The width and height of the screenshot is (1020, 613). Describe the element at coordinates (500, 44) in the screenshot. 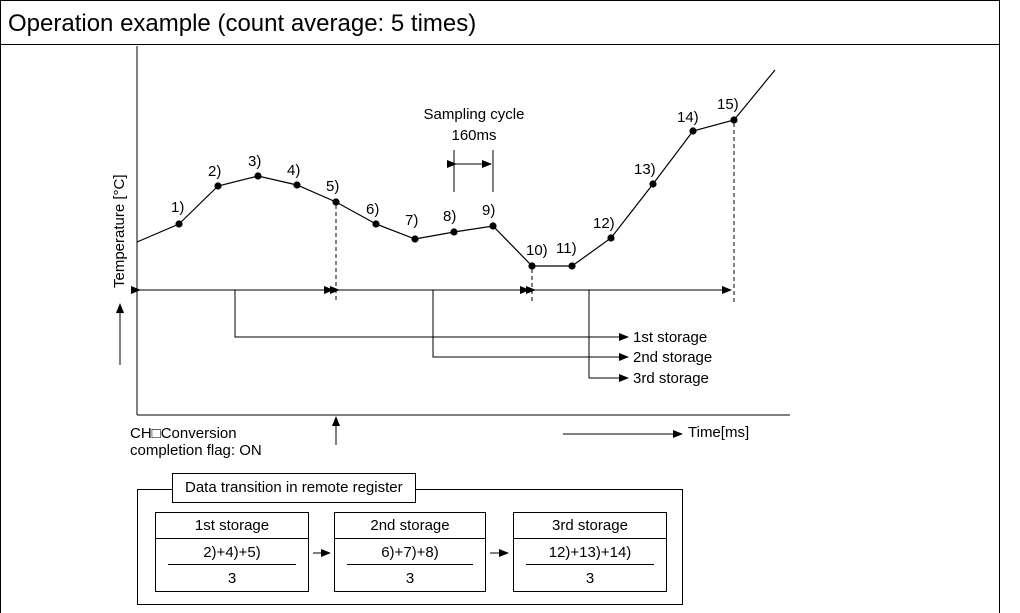

I see `title-divider` at that location.